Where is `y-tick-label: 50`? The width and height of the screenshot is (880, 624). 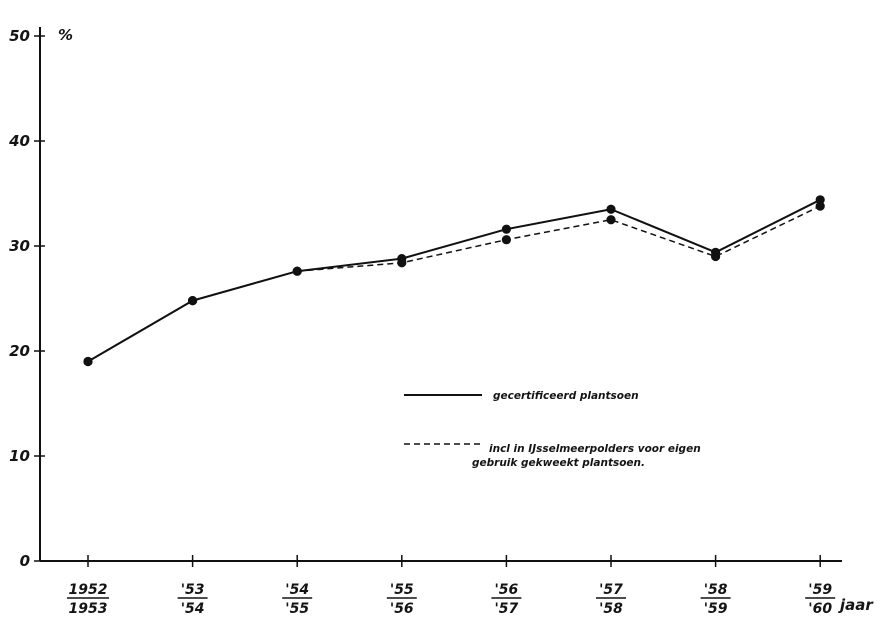 y-tick-label: 50 is located at coordinates (19, 36).